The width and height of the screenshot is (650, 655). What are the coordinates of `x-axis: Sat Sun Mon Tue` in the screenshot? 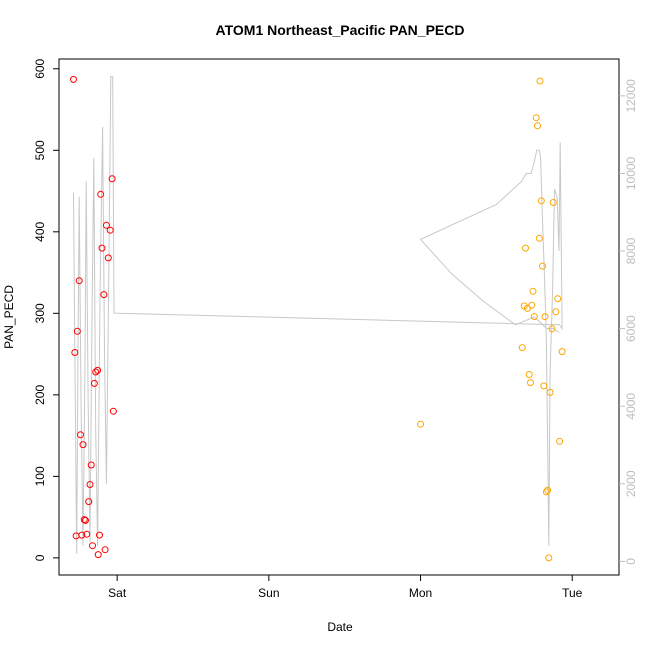 It's located at (345, 587).